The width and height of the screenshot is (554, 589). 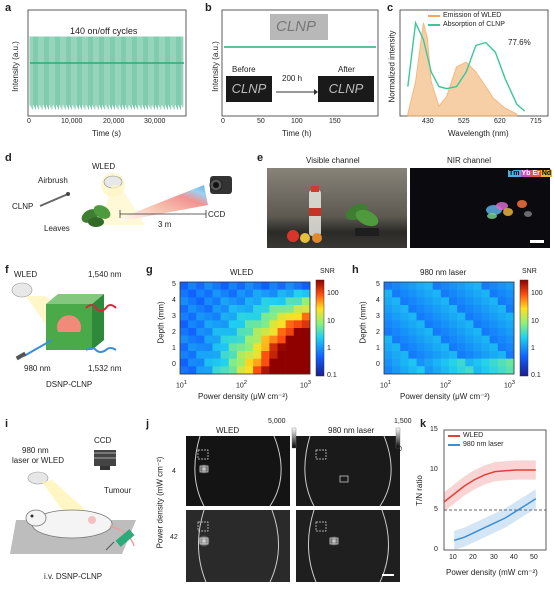 I want to click on panel-g-ytick-4: 4, so click(x=174, y=300).